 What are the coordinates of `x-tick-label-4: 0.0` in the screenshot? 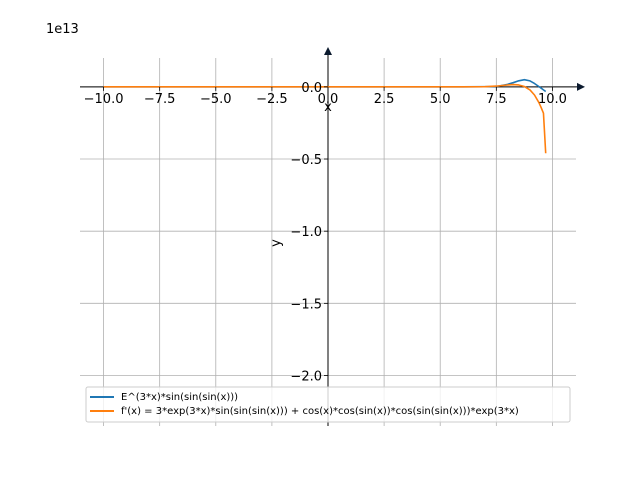 It's located at (328, 99).